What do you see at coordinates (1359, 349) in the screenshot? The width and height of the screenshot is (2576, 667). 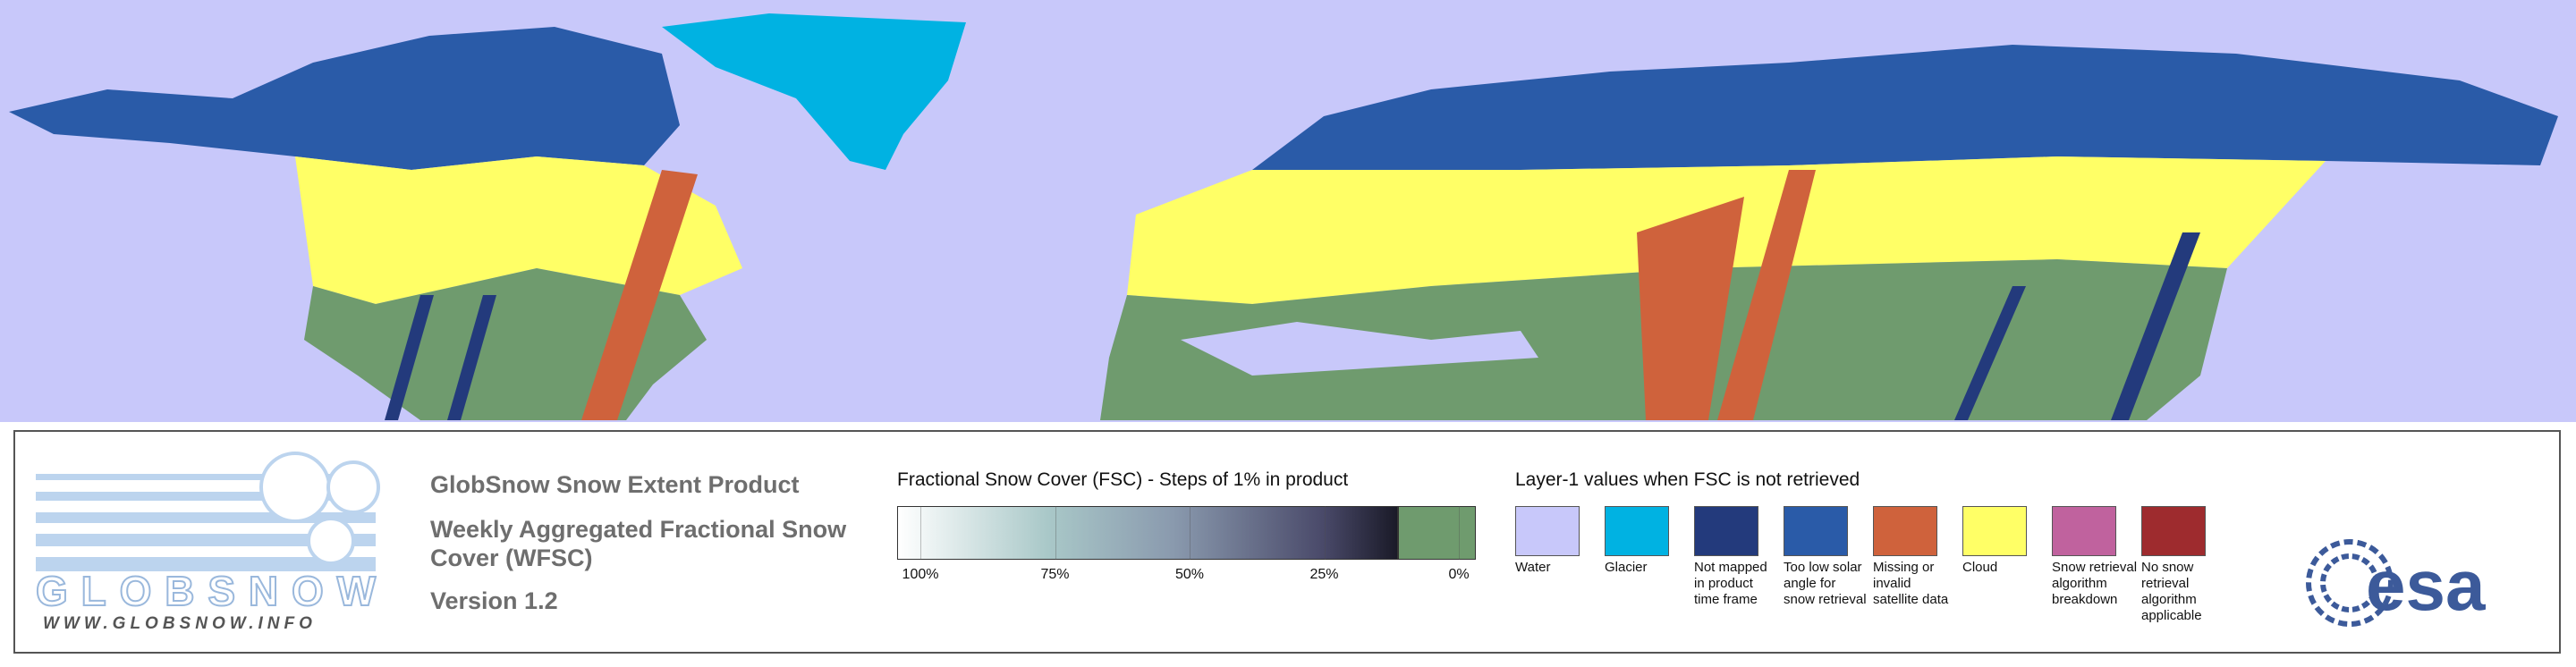 I see `mediterranean` at bounding box center [1359, 349].